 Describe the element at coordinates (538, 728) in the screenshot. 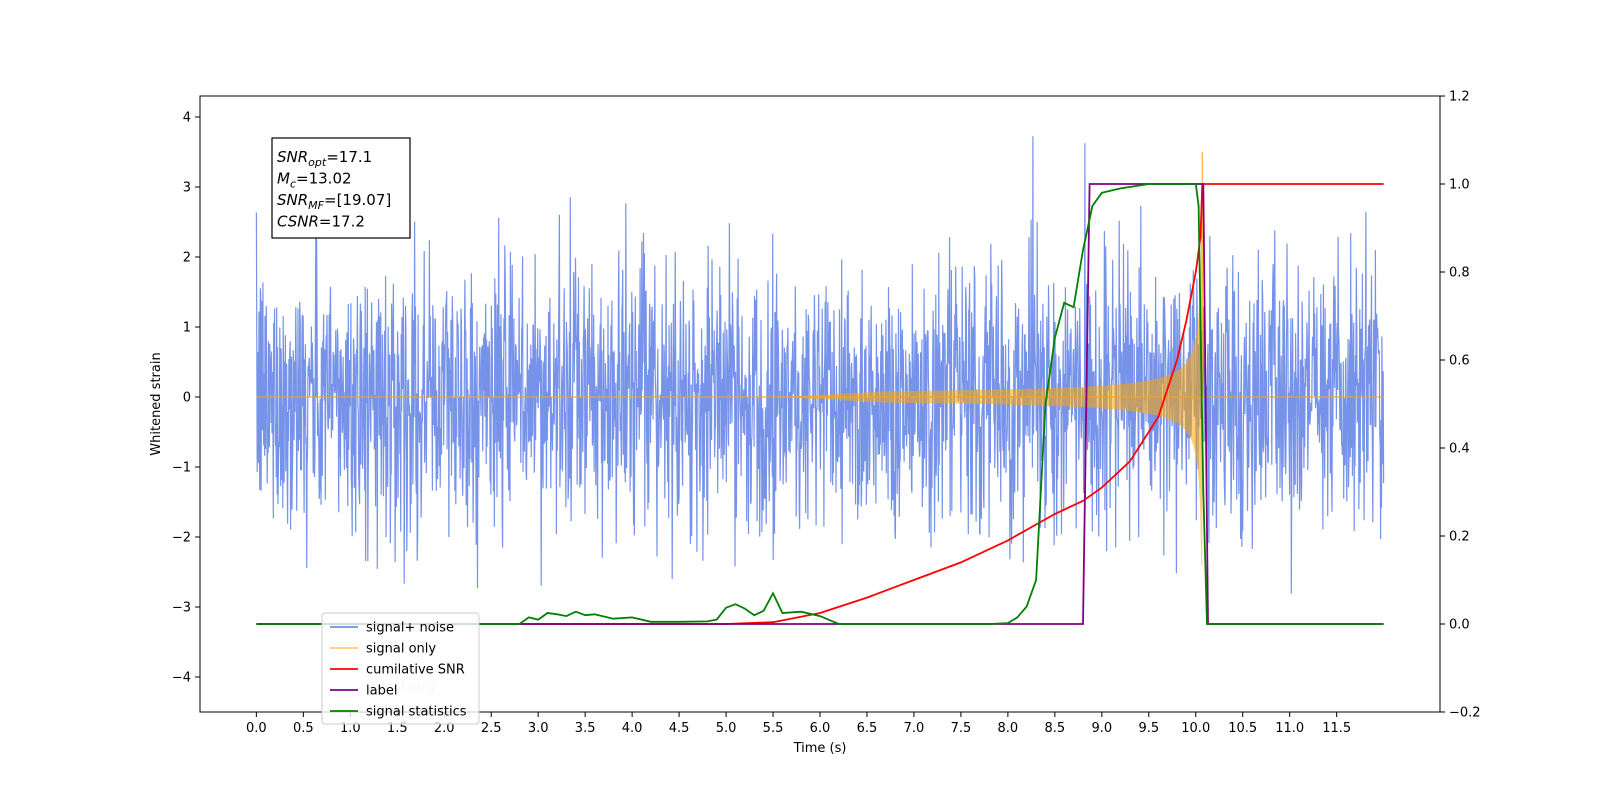

I see `x-tick-label: 3.0` at that location.